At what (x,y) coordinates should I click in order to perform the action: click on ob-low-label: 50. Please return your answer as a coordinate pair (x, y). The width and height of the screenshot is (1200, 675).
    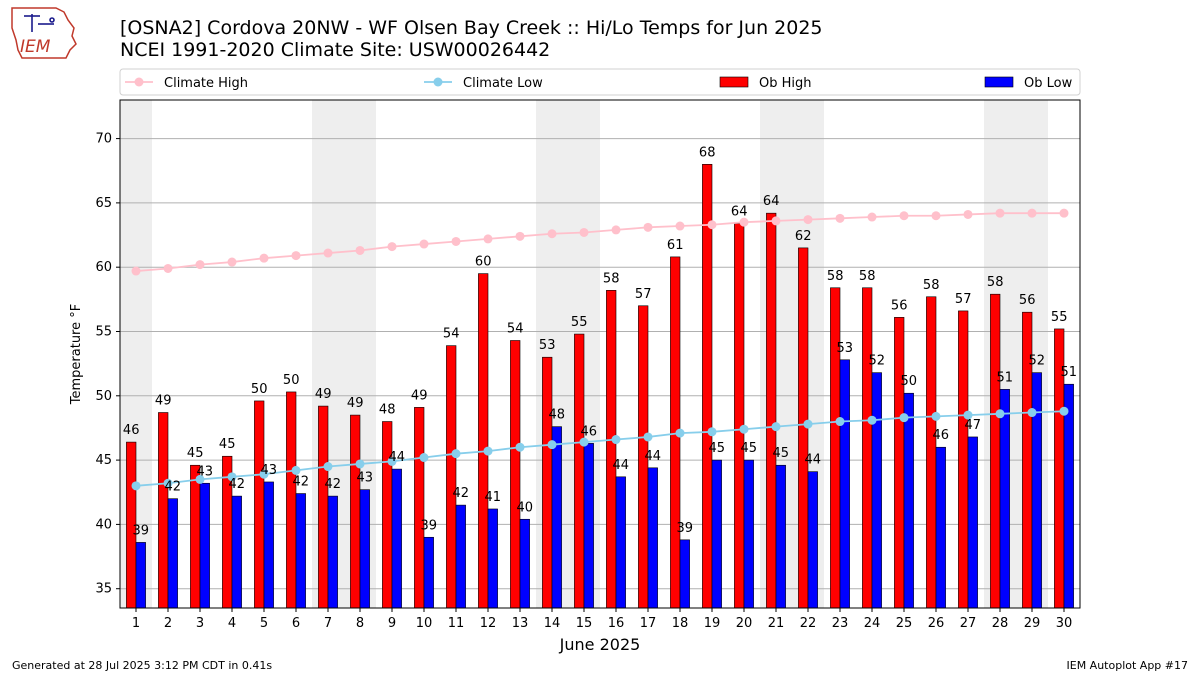
    Looking at the image, I should click on (909, 381).